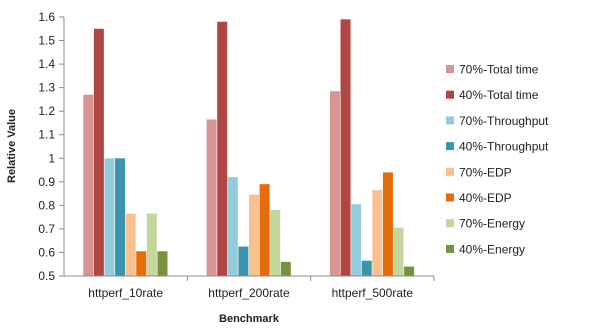 The width and height of the screenshot is (611, 328). What do you see at coordinates (46, 135) in the screenshot?
I see `y-tick-label: 1.1` at bounding box center [46, 135].